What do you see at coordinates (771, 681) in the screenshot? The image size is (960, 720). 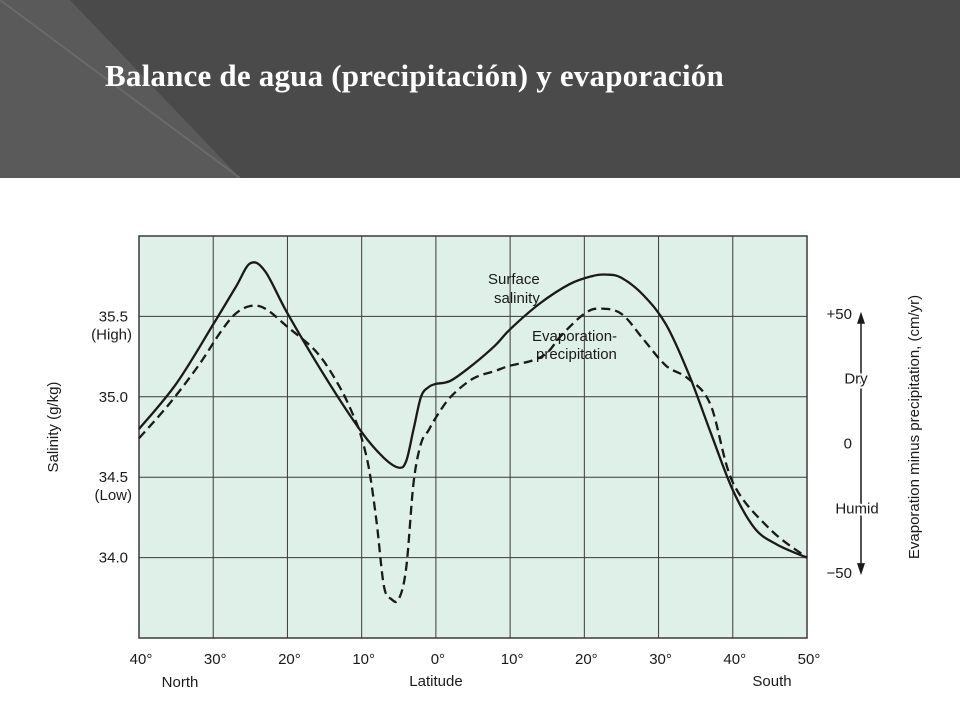 I see `x-hemisphere-label-south: South` at bounding box center [771, 681].